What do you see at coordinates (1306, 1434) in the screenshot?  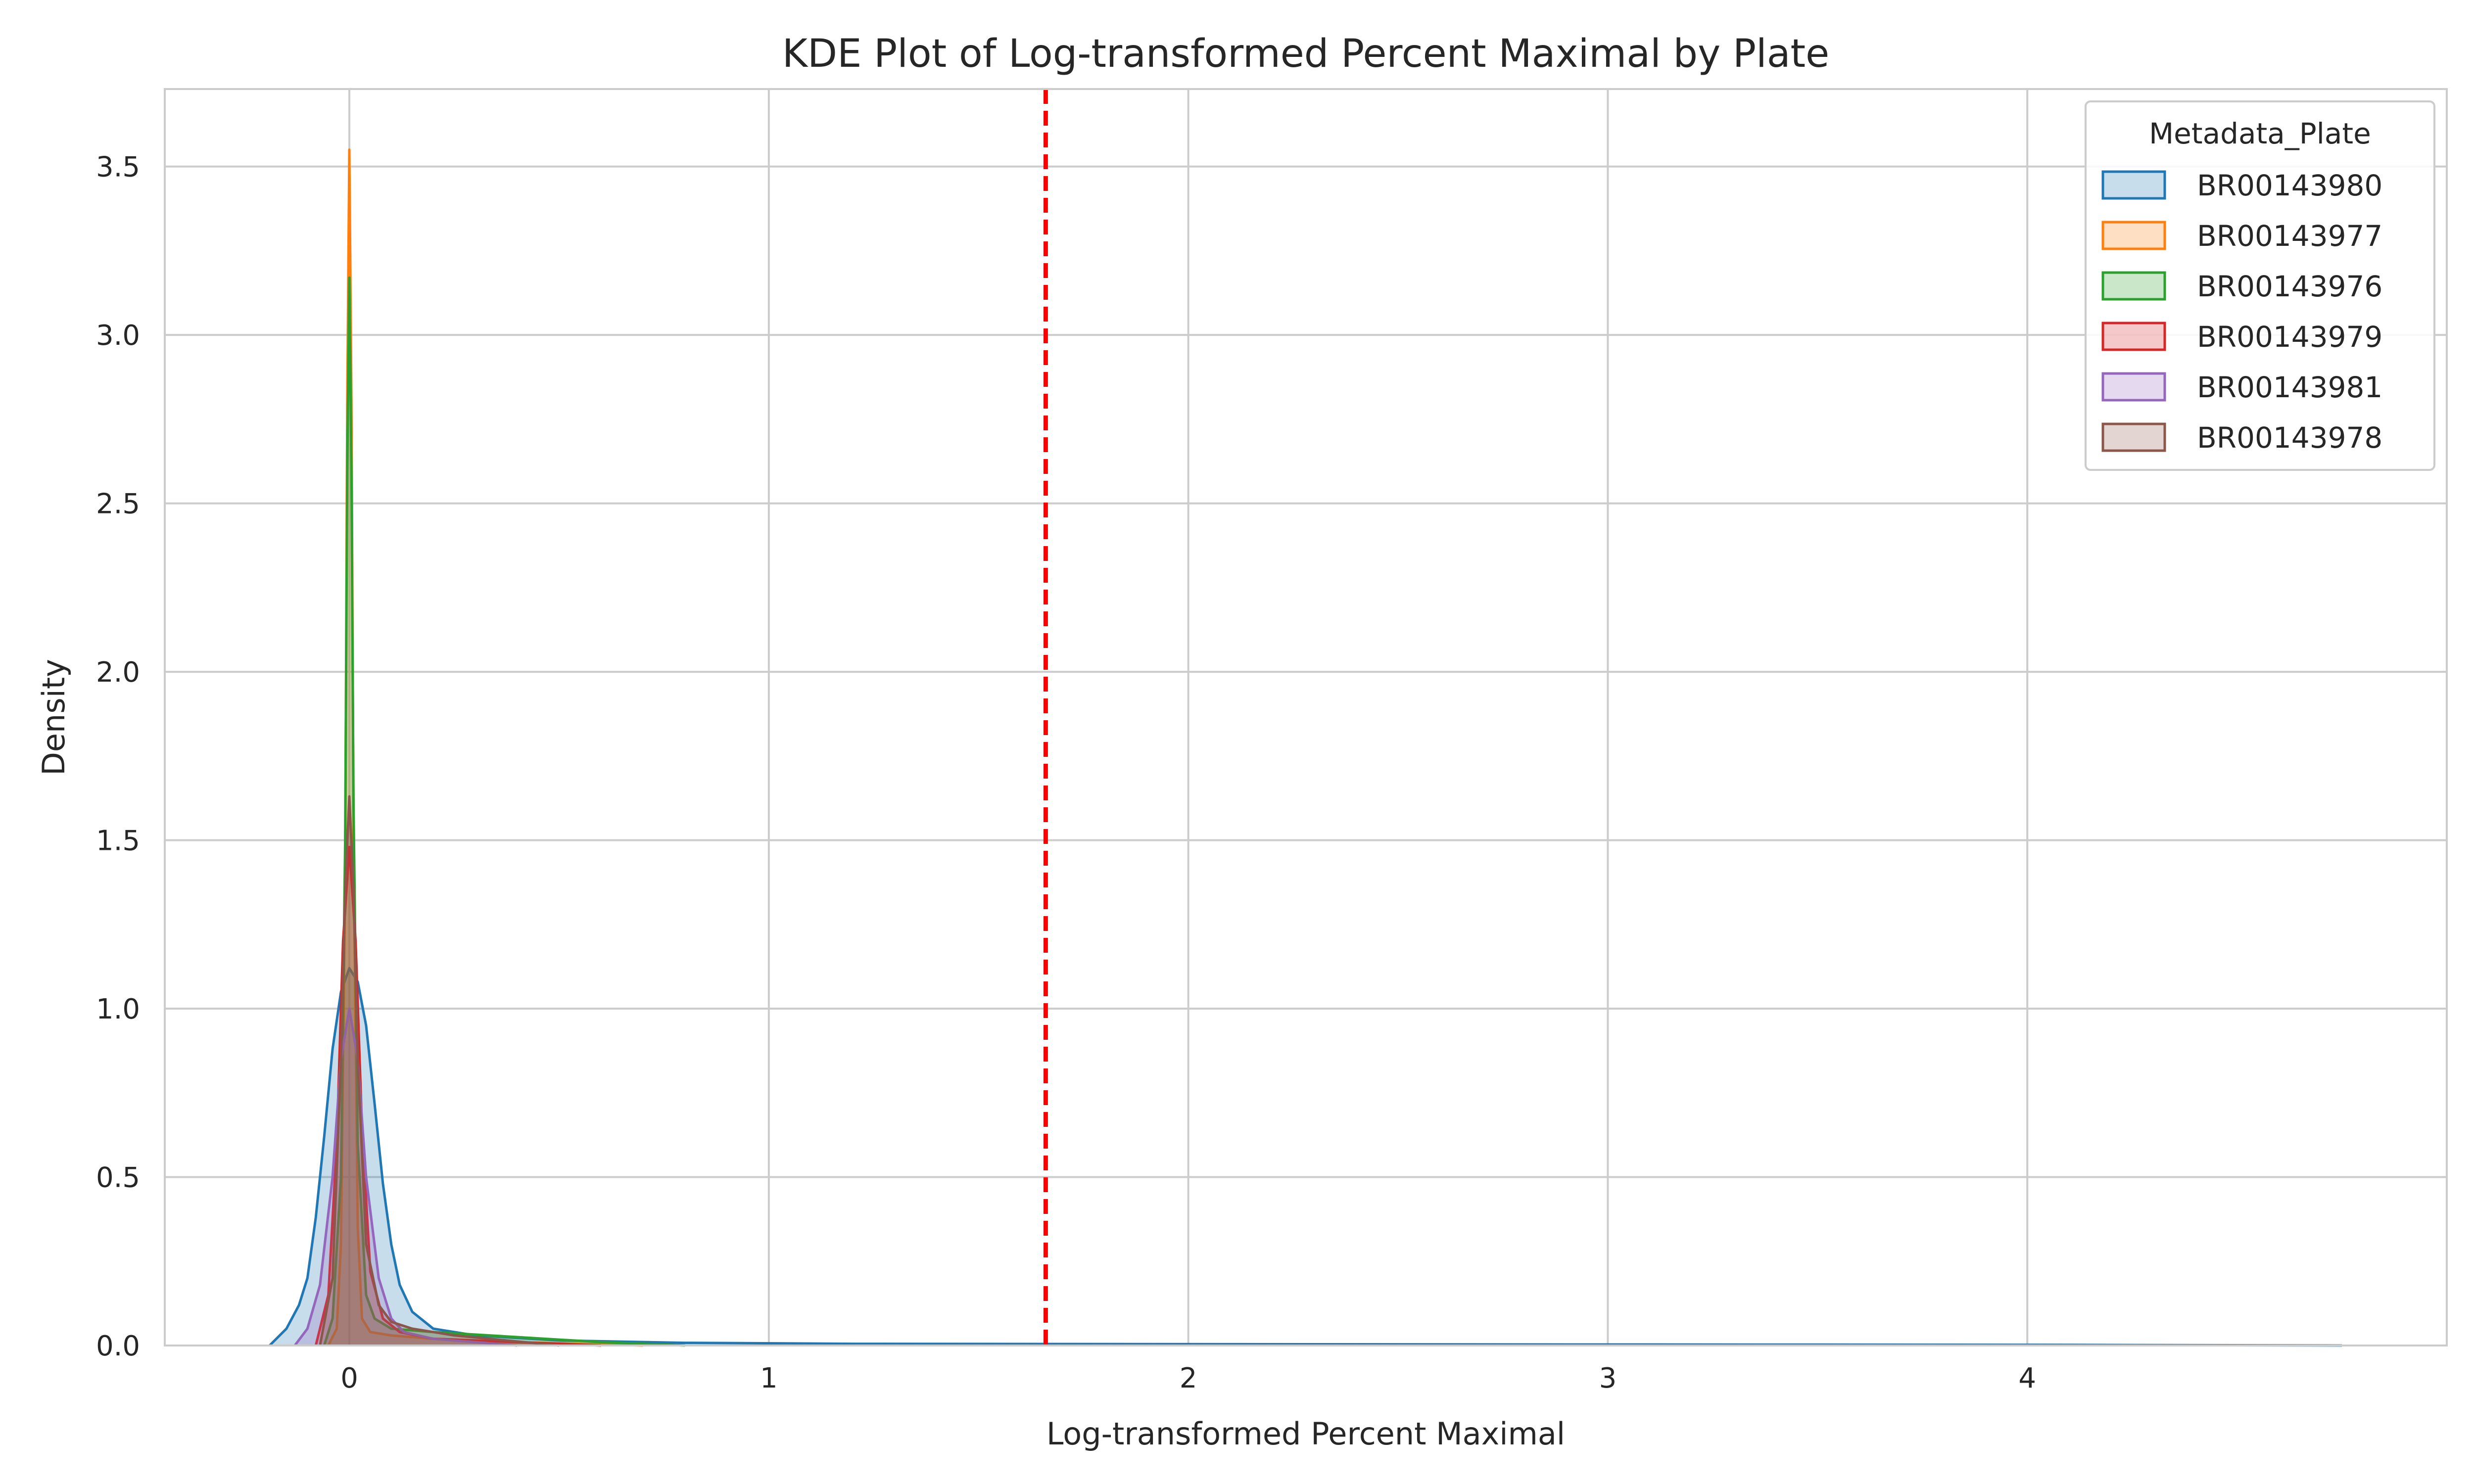 I see `x-axis-label: Log-transformed Percent Maximal` at bounding box center [1306, 1434].